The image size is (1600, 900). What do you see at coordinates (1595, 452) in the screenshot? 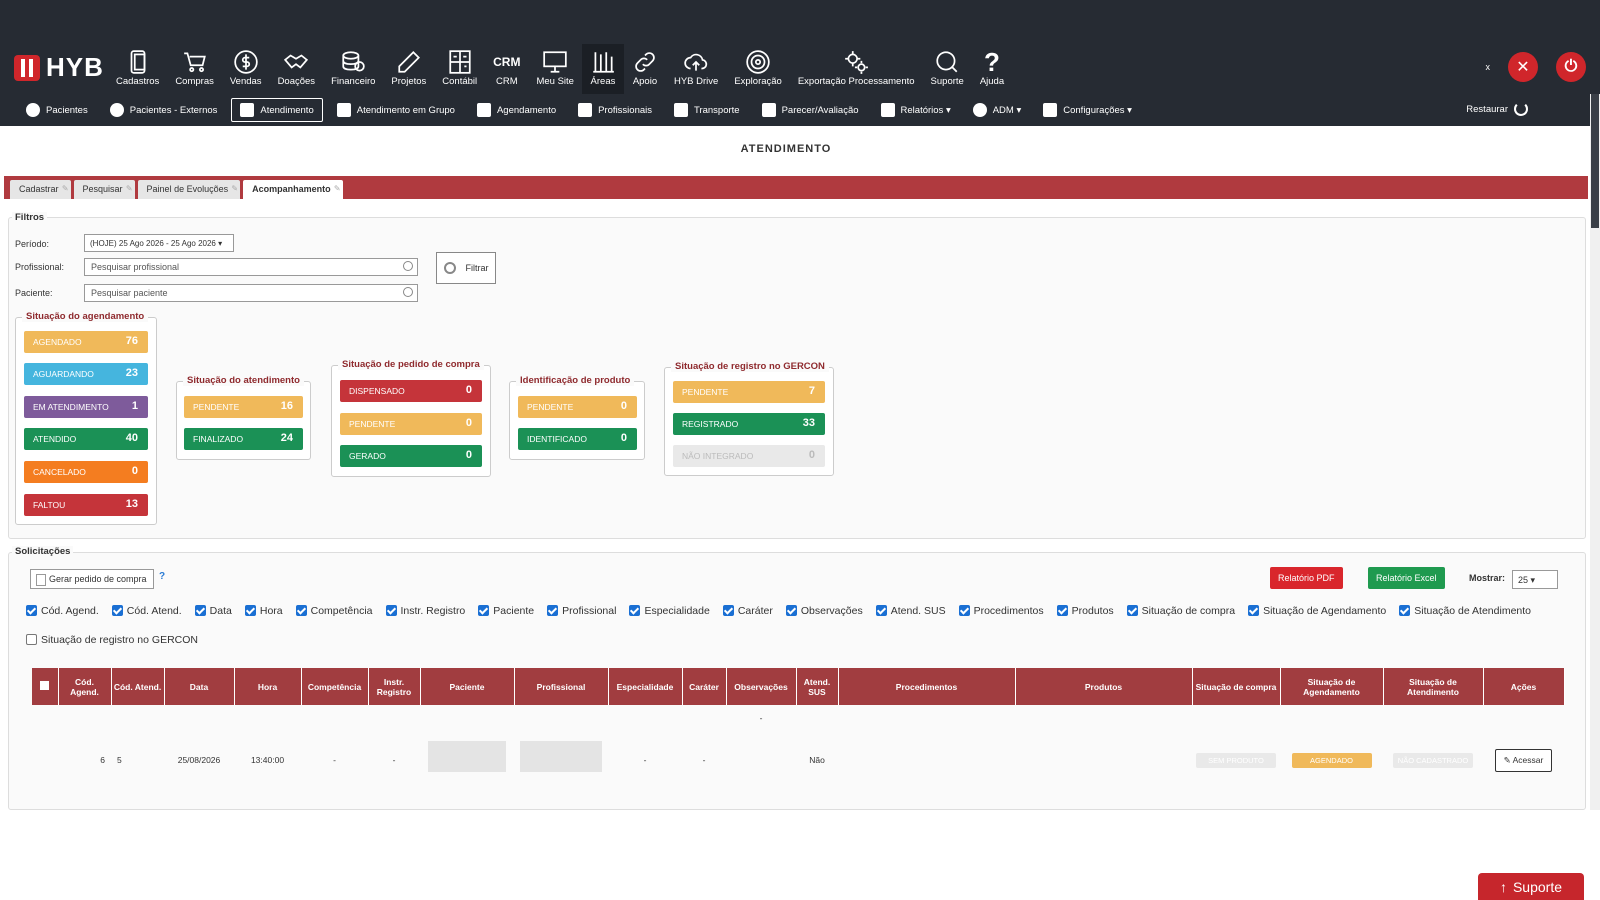
I see `page-scrollbar` at bounding box center [1595, 452].